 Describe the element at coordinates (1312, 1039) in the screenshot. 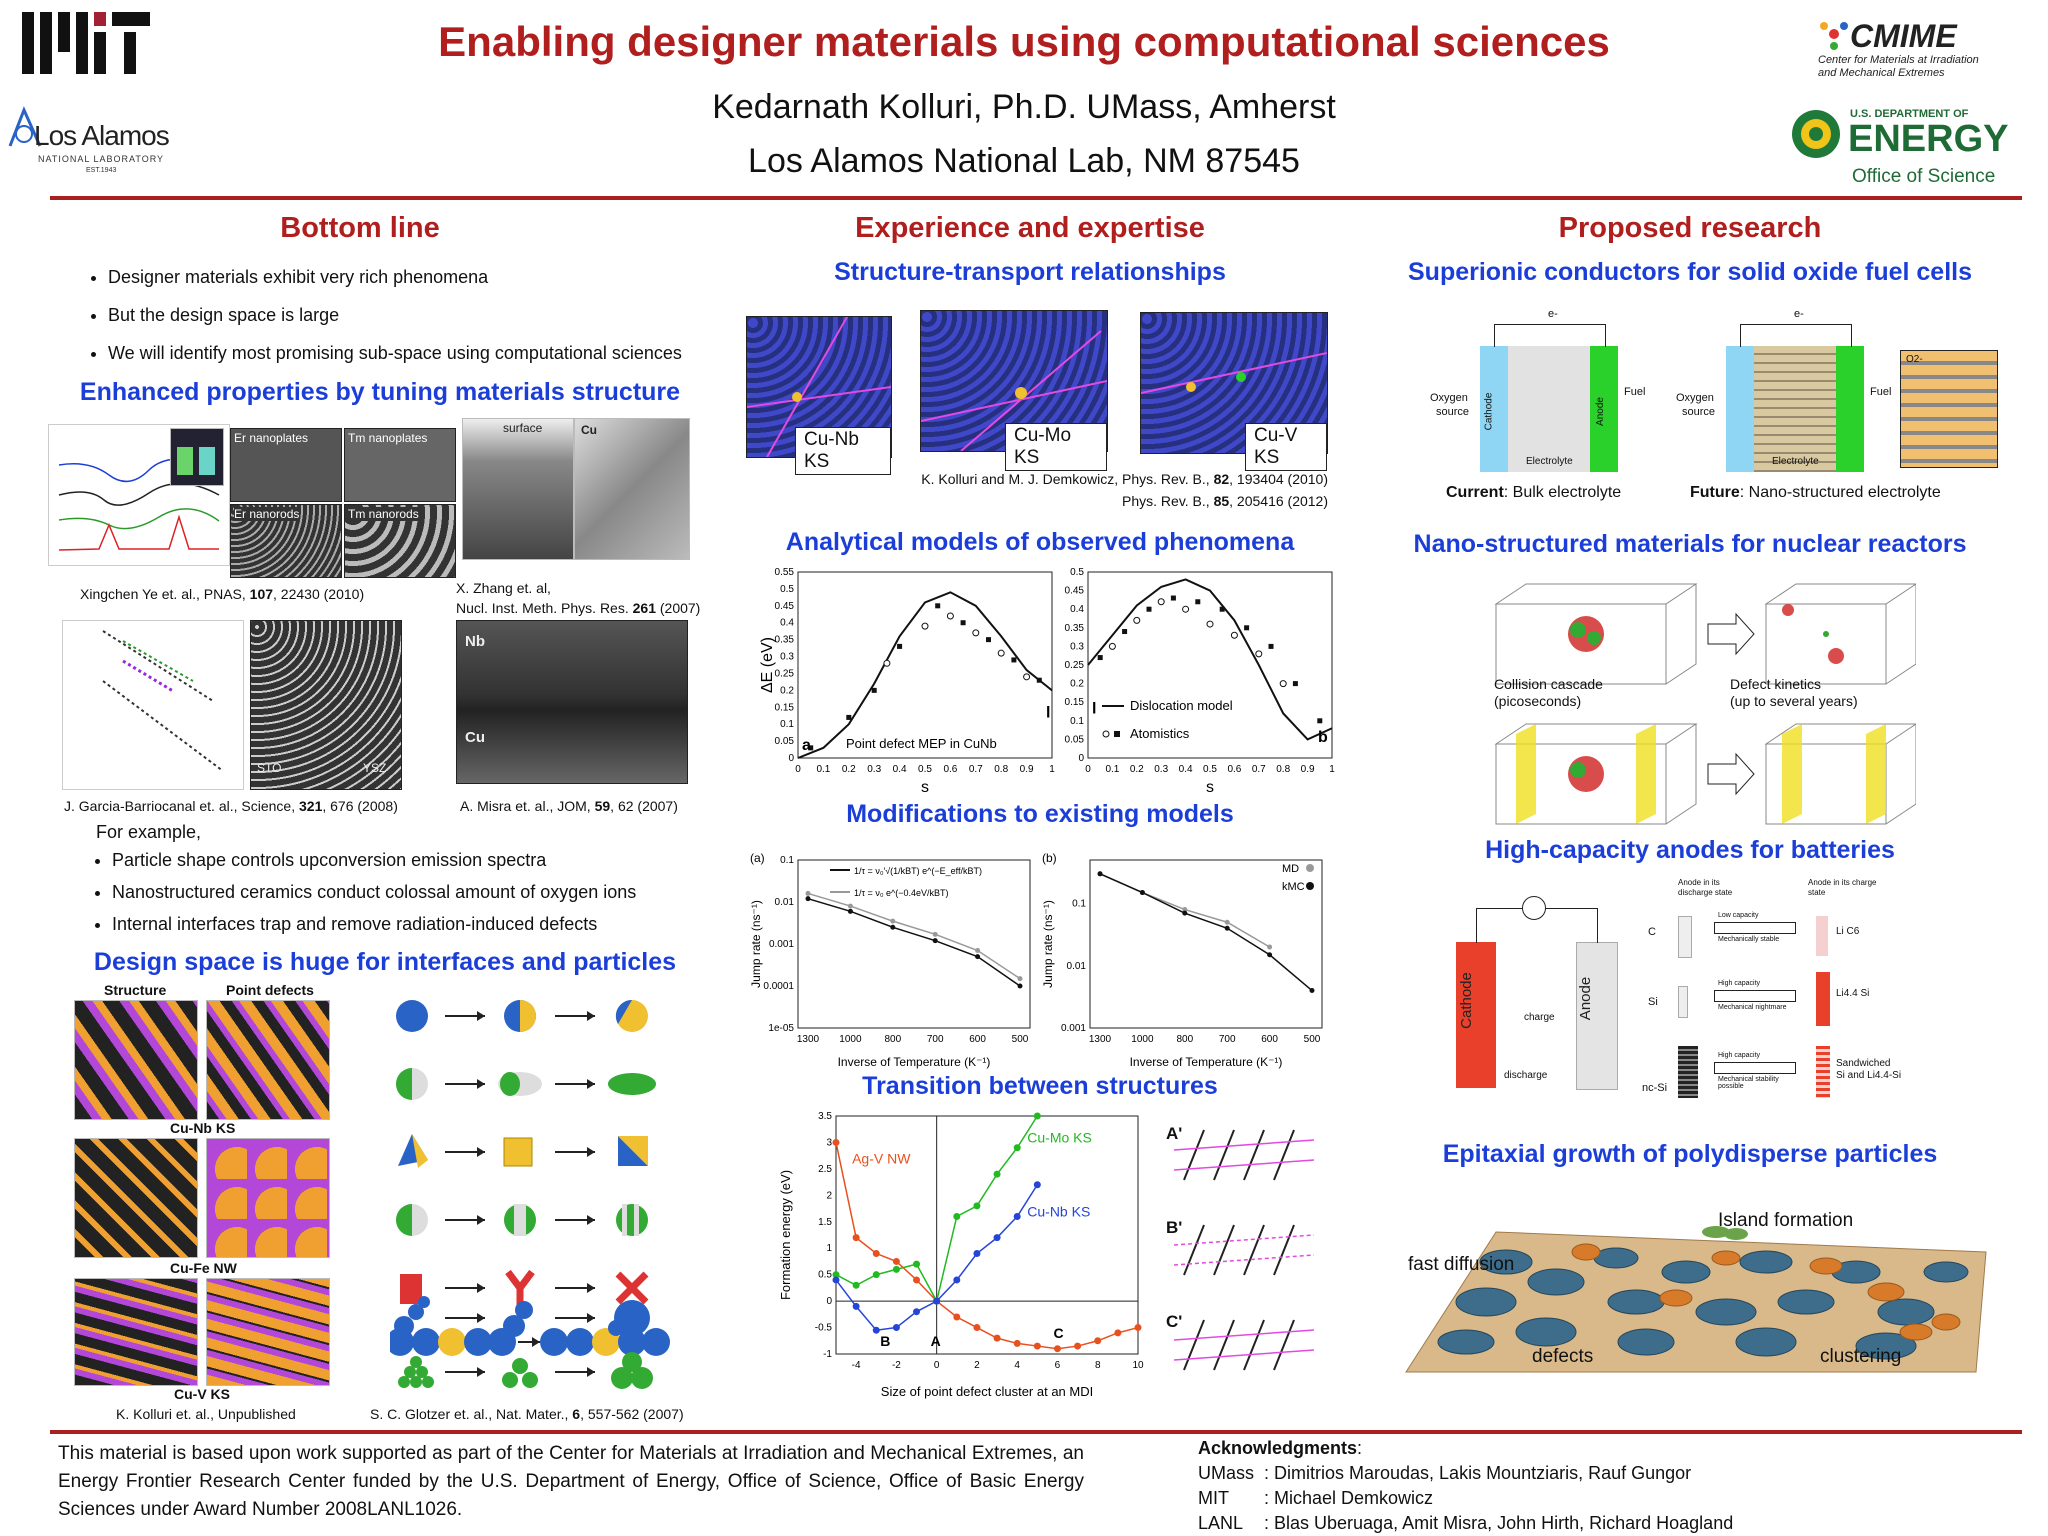

I see `x-tick-label: 500` at that location.